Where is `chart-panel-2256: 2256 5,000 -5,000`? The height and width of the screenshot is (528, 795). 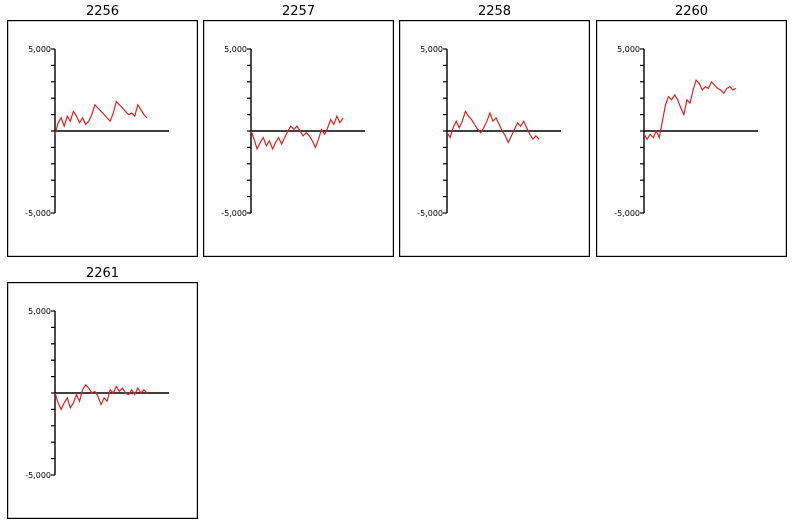
chart-panel-2256: 2256 5,000 -5,000 is located at coordinates (102, 130).